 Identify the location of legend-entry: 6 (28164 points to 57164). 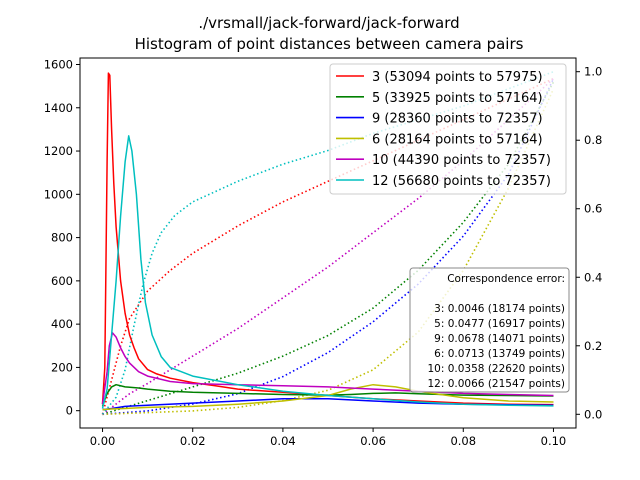
(457, 139).